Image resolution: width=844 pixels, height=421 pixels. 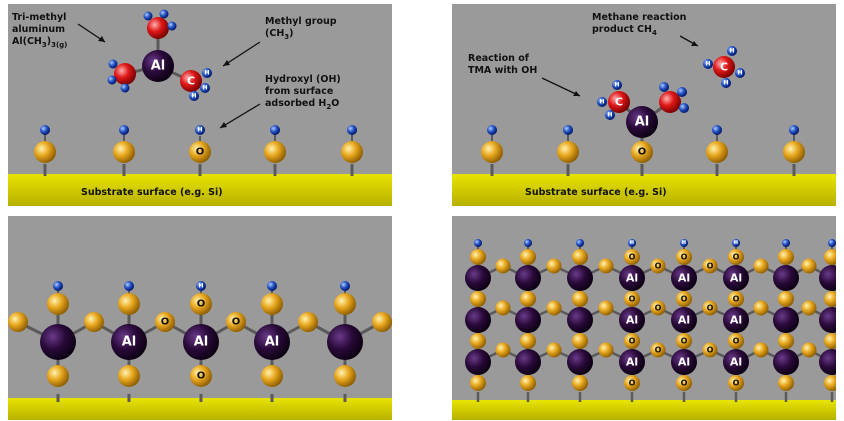 What do you see at coordinates (152, 192) in the screenshot?
I see `substrate-label: Substrate surface (e.g. Si)` at bounding box center [152, 192].